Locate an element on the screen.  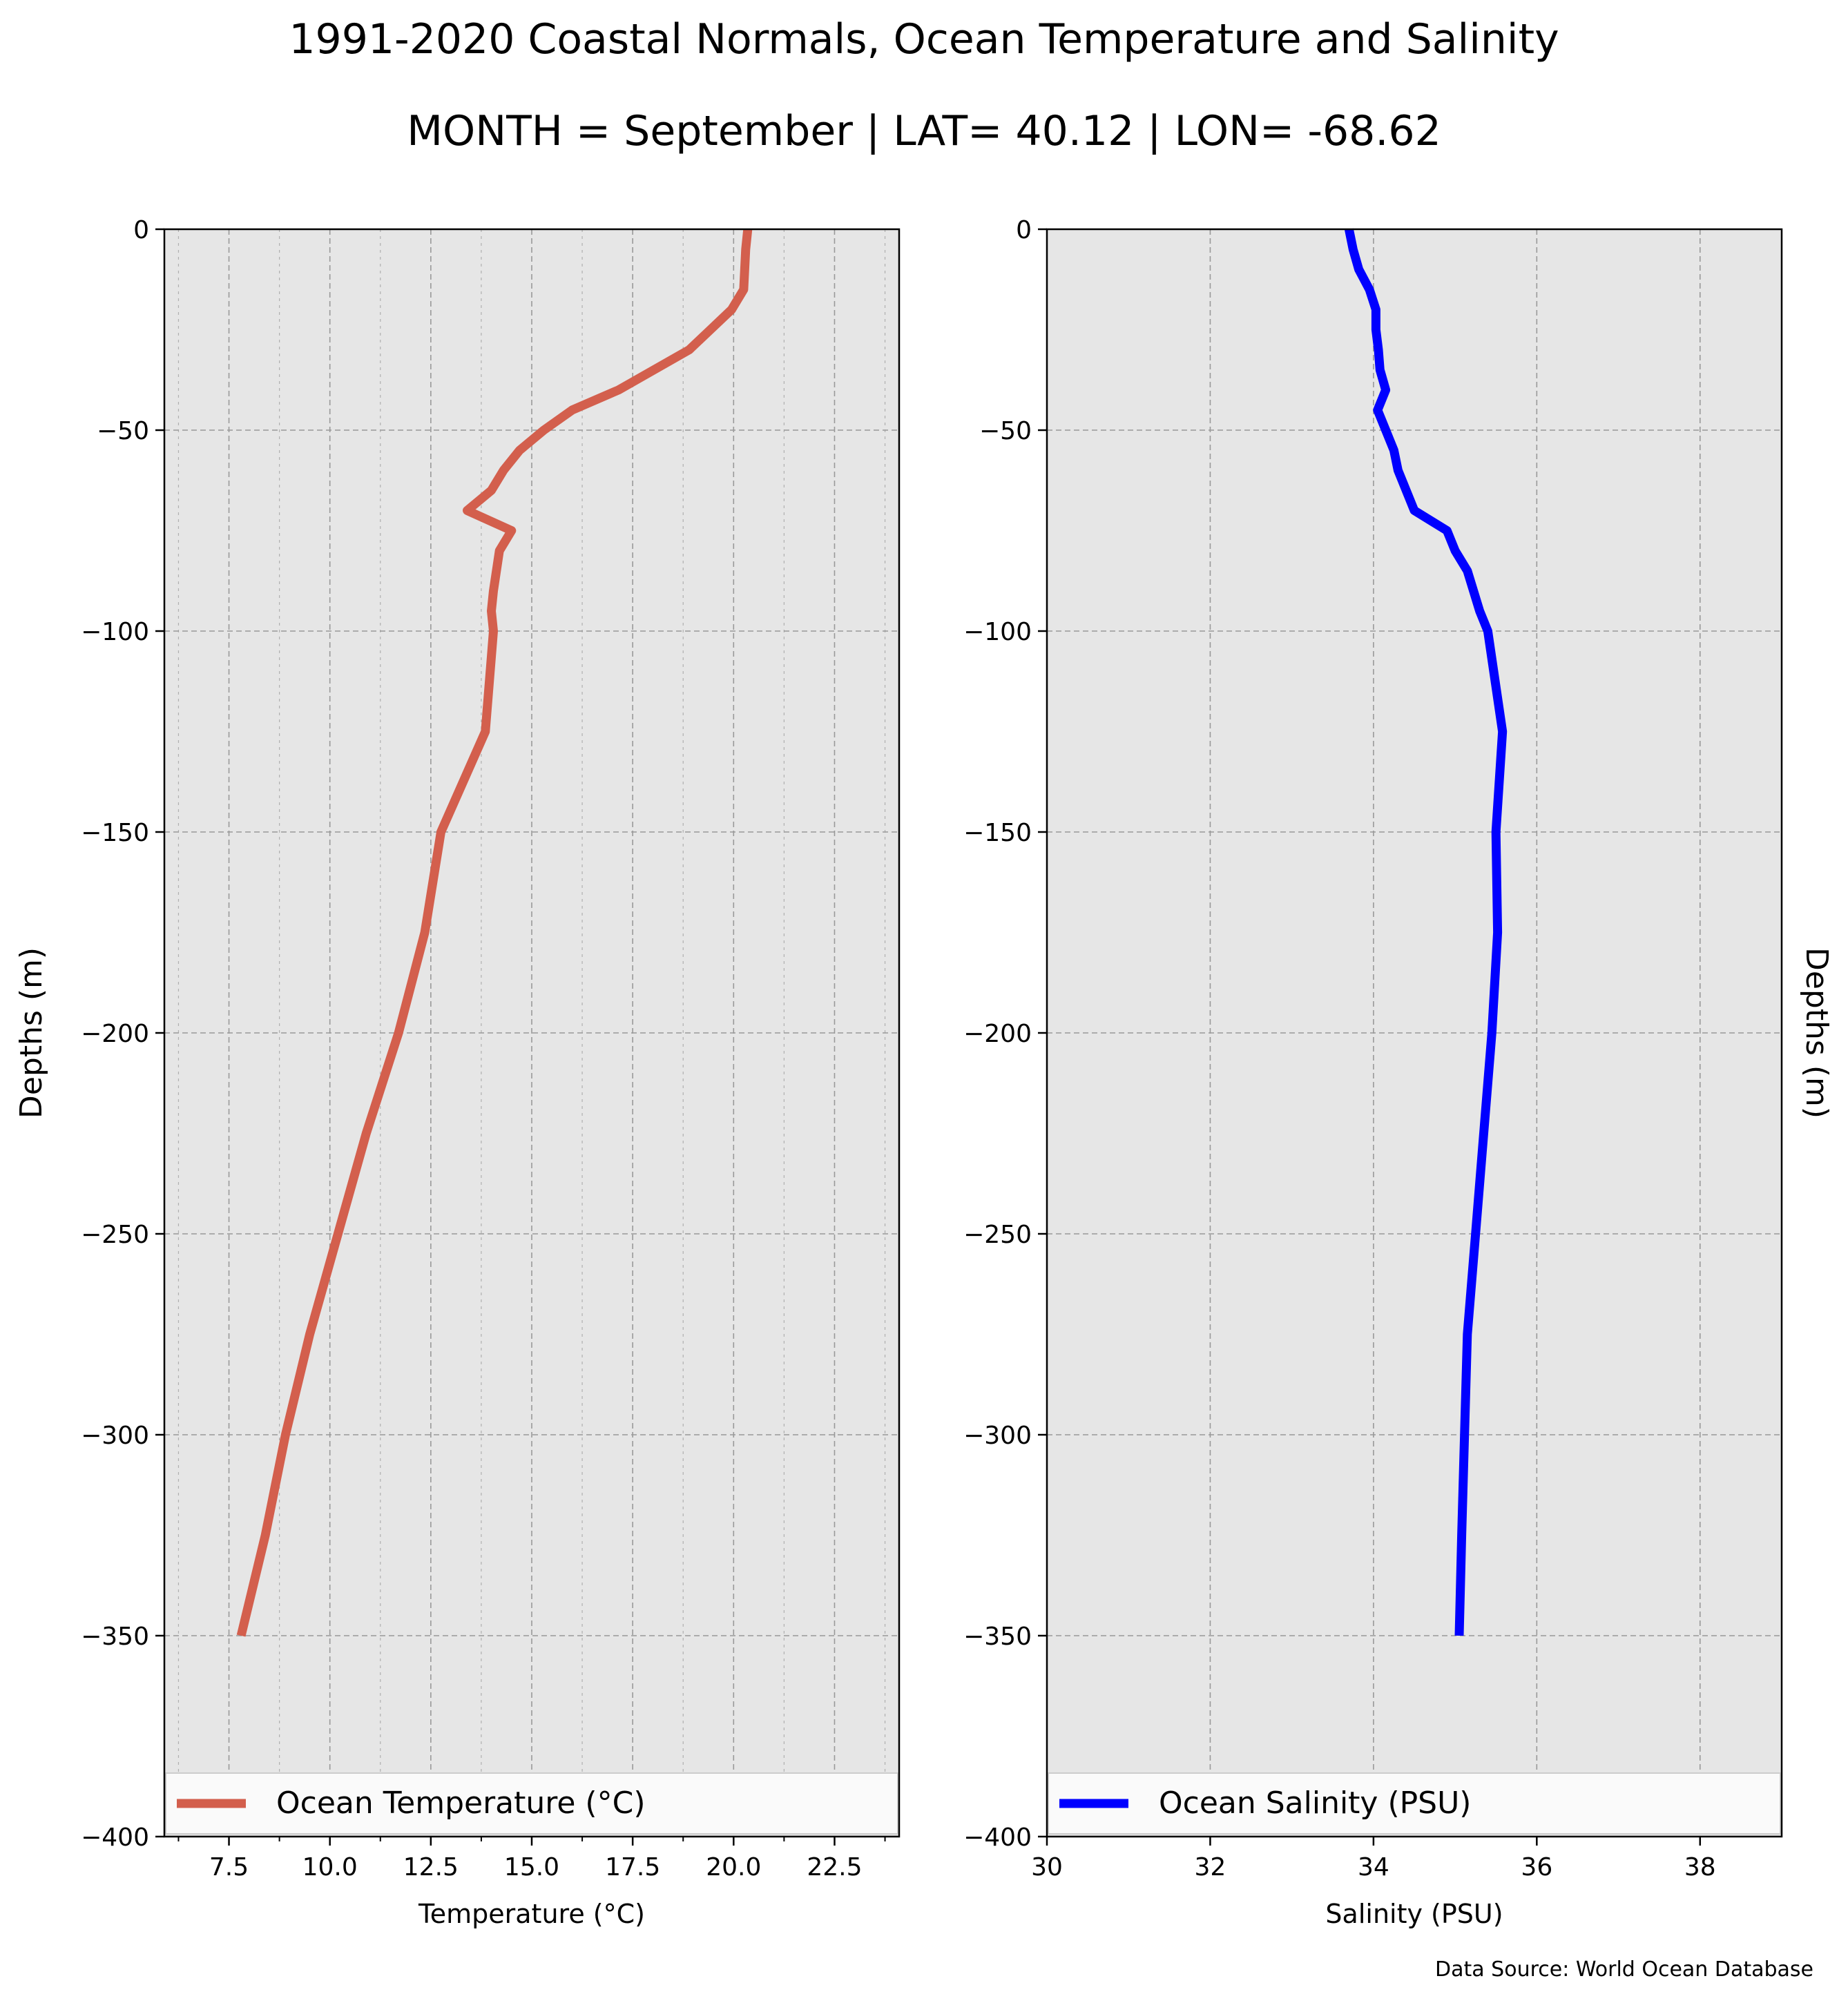
x-tick-label: 10.0 is located at coordinates (330, 1867).